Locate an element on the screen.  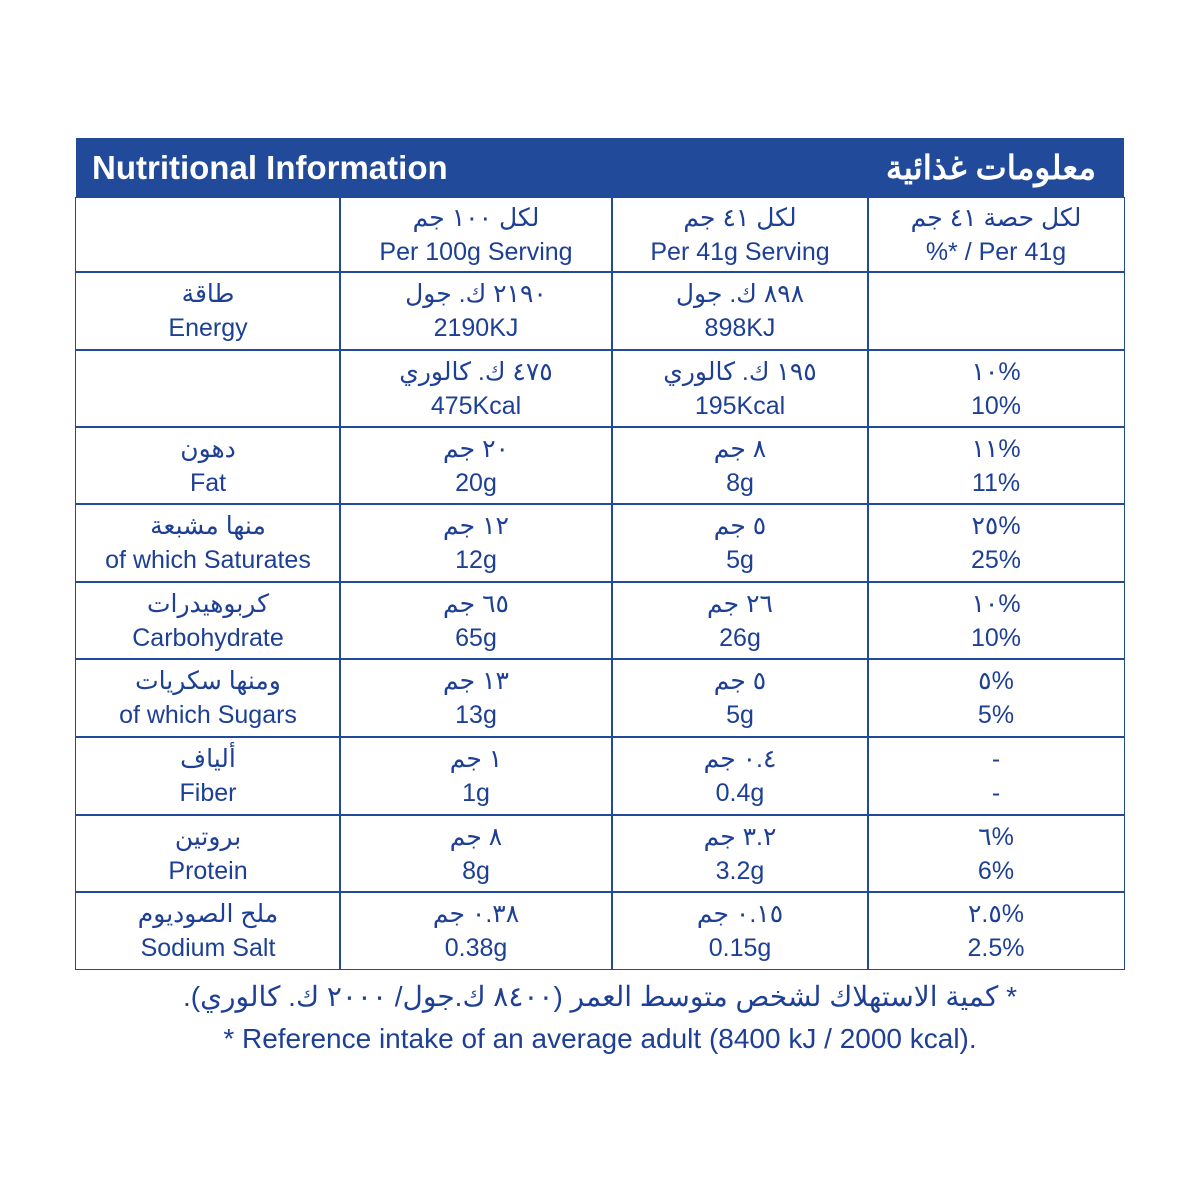
table-cell: -- is located at coordinates (996, 776).